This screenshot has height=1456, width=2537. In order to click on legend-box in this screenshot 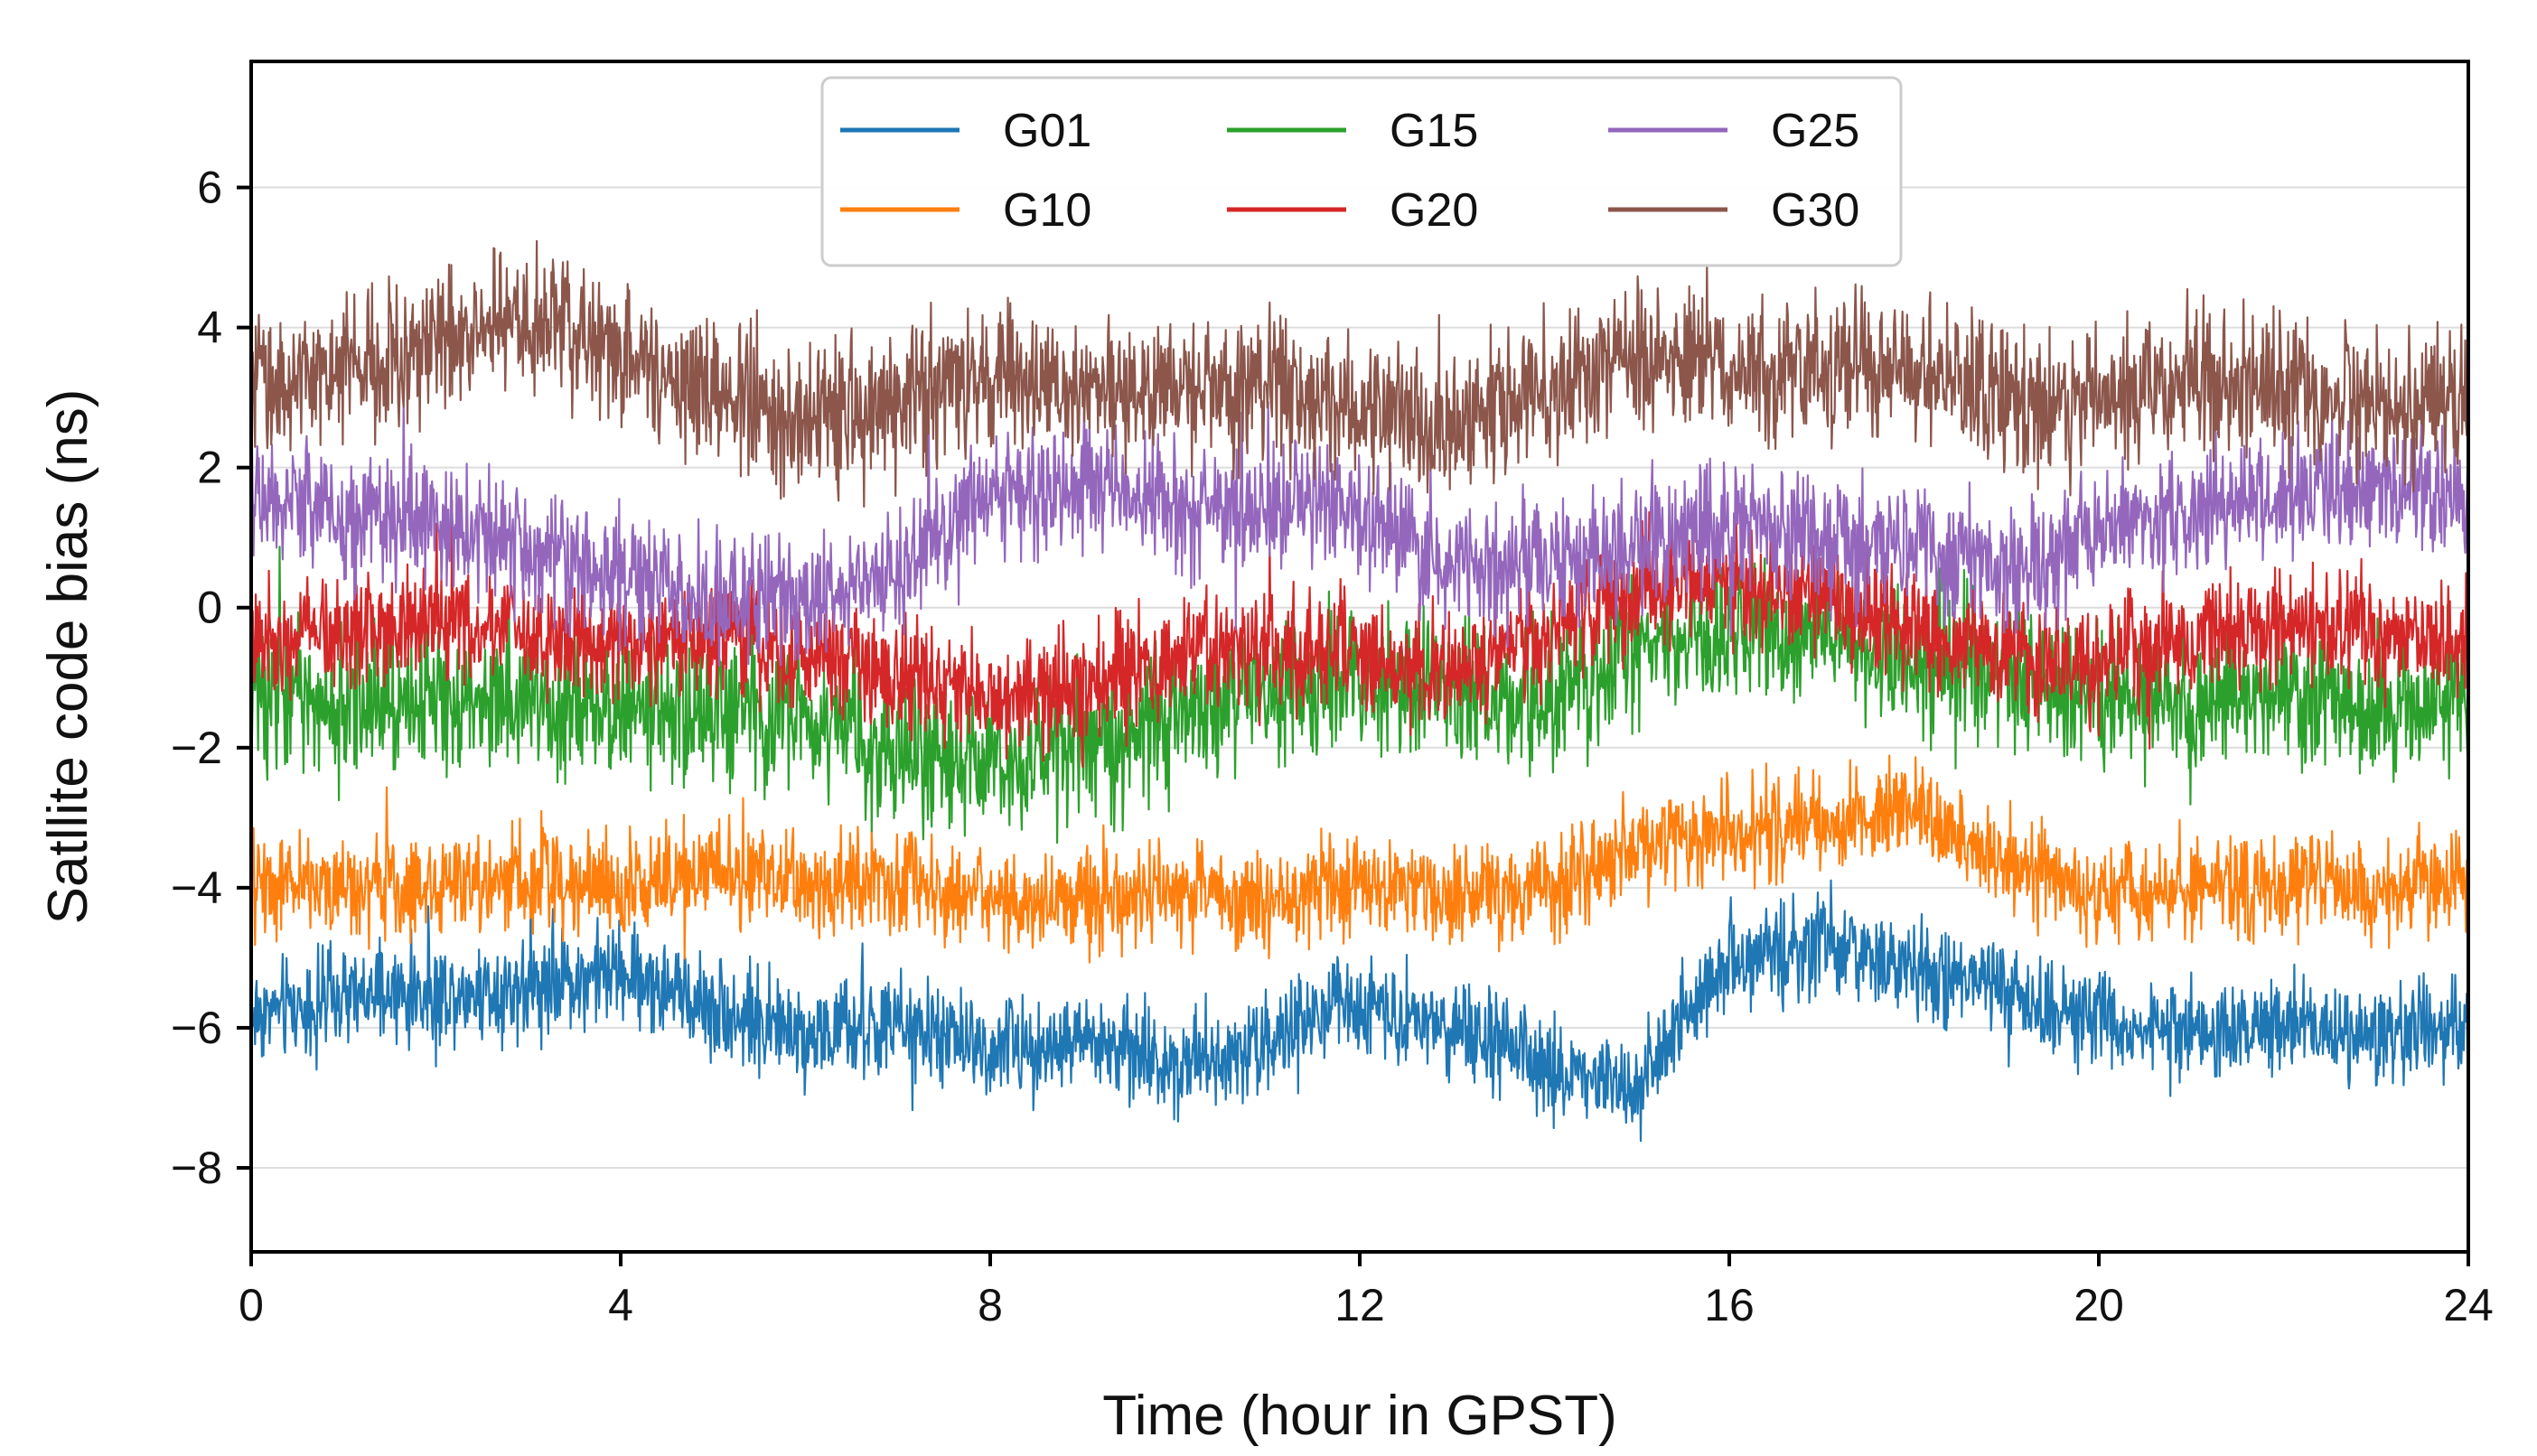, I will do `click(1361, 171)`.